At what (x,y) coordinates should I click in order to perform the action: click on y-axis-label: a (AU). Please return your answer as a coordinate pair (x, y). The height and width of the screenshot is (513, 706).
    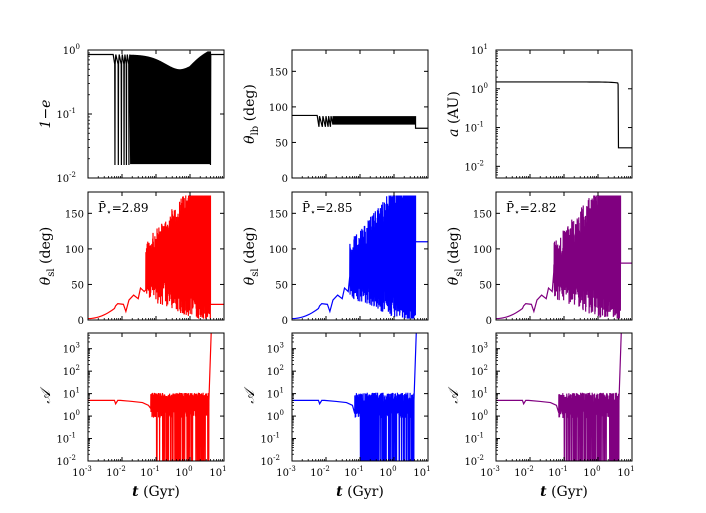
    Looking at the image, I should click on (454, 114).